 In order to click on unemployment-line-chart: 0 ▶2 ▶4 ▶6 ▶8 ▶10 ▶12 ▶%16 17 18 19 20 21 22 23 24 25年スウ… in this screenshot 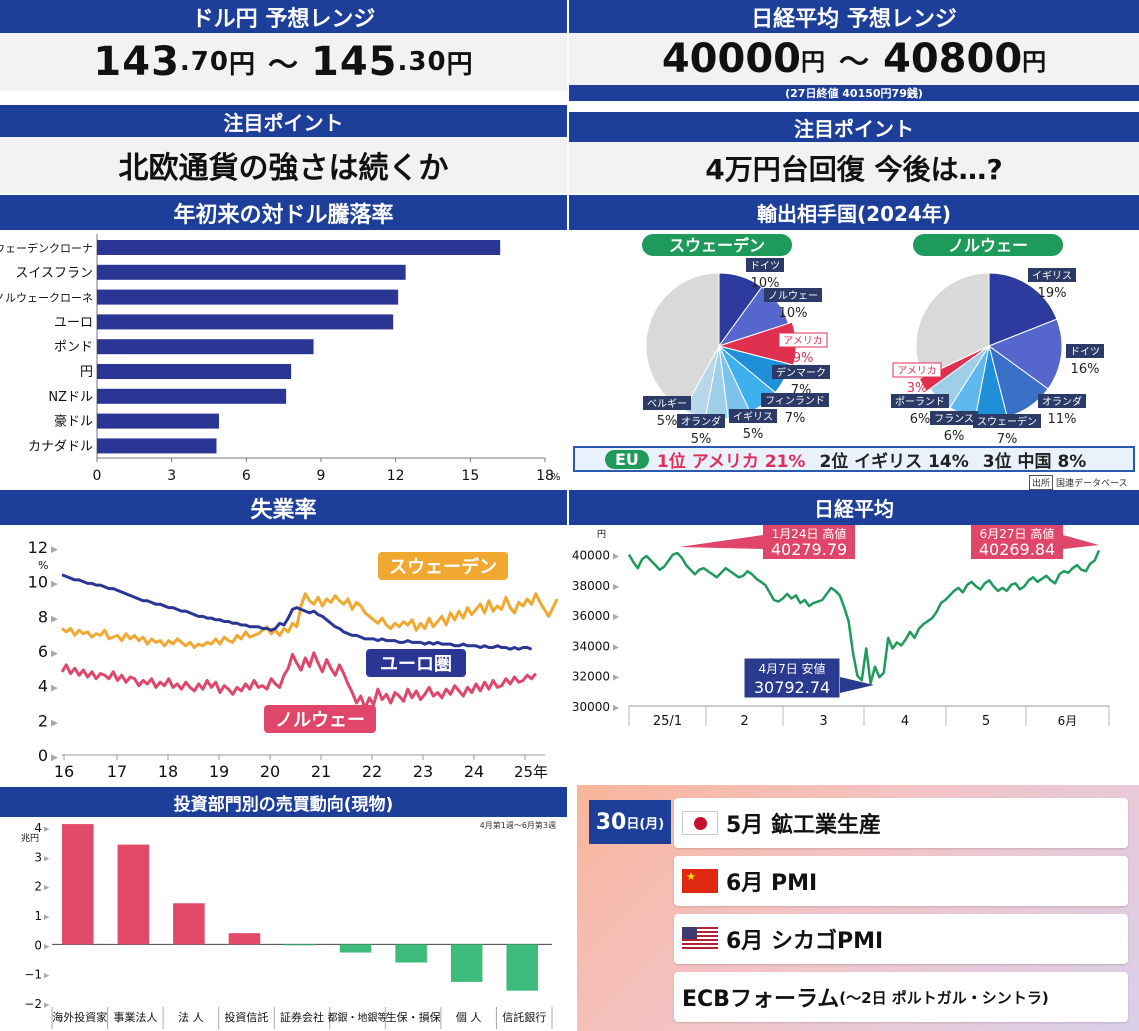, I will do `click(293, 659)`.